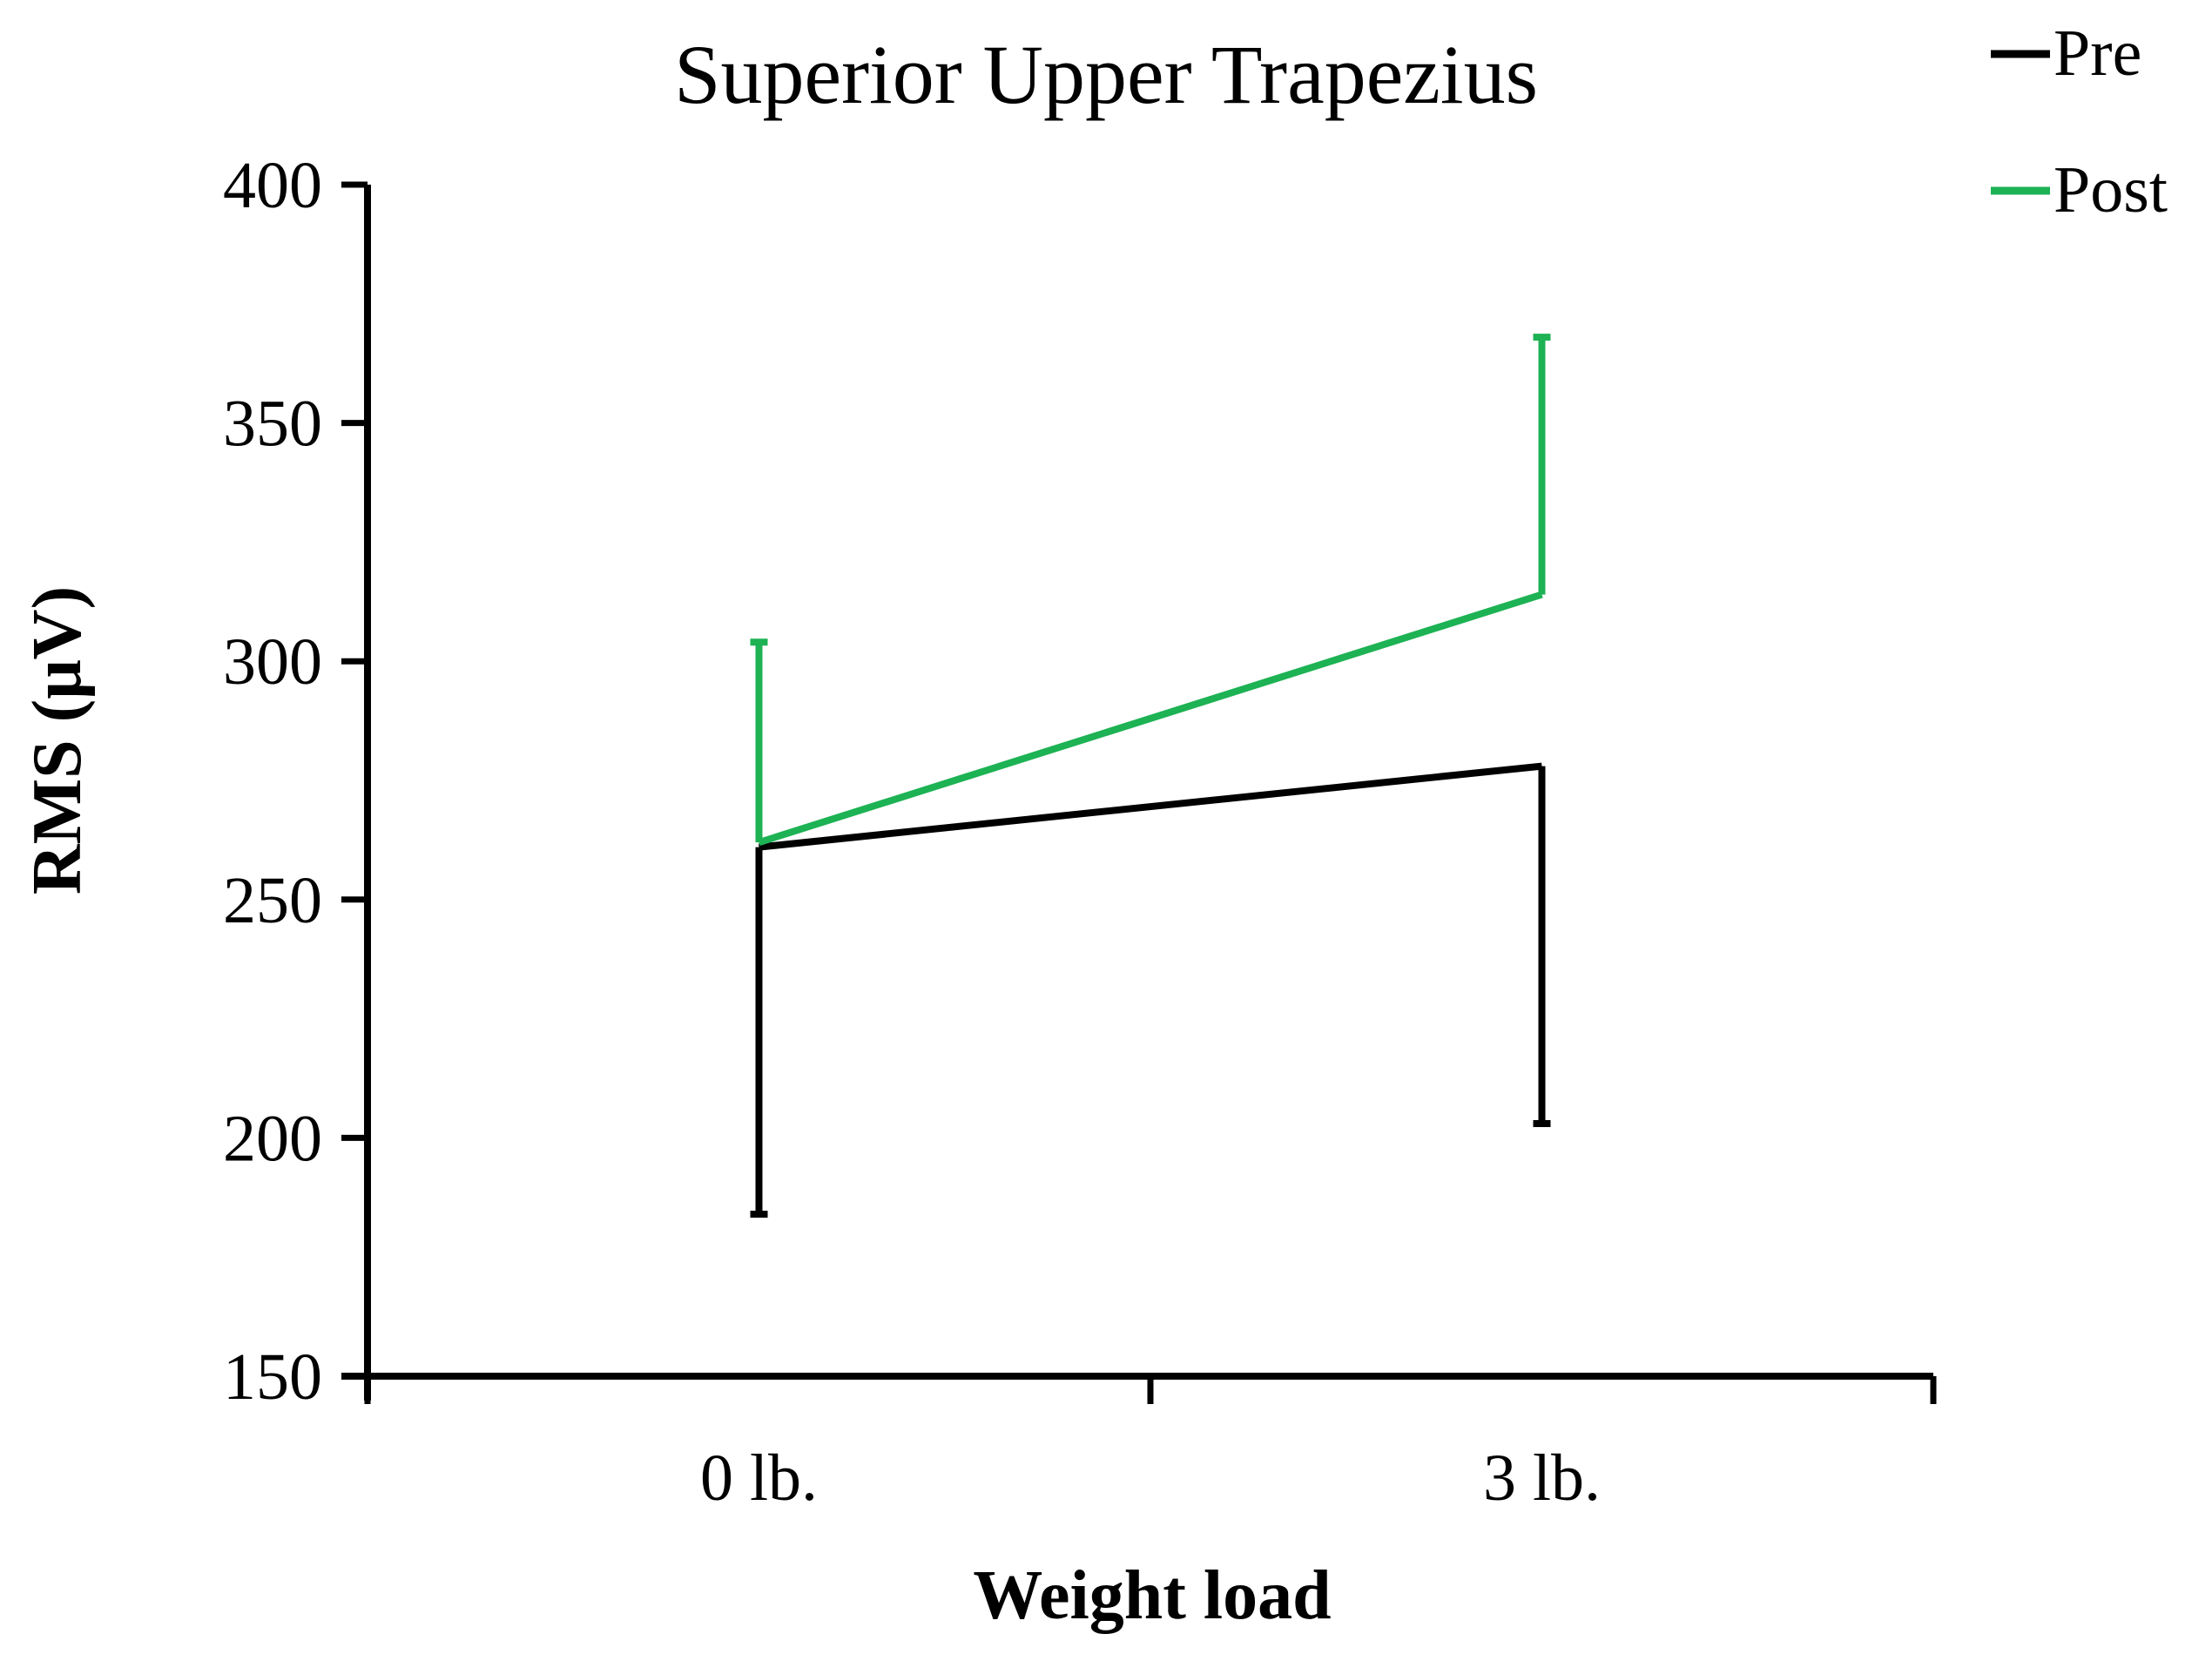 The height and width of the screenshot is (1661, 2212). What do you see at coordinates (272, 900) in the screenshot?
I see `y-tick-label: 250` at bounding box center [272, 900].